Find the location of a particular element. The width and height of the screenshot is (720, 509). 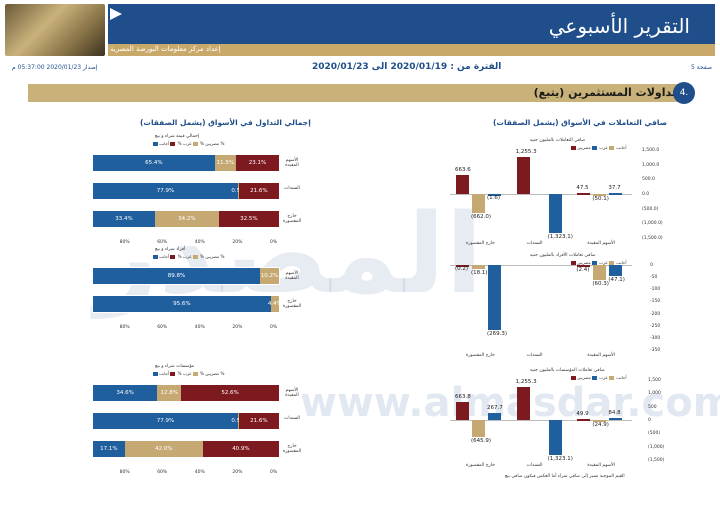

legend: أجانب عرب مصريين is located at coordinates (598, 262).